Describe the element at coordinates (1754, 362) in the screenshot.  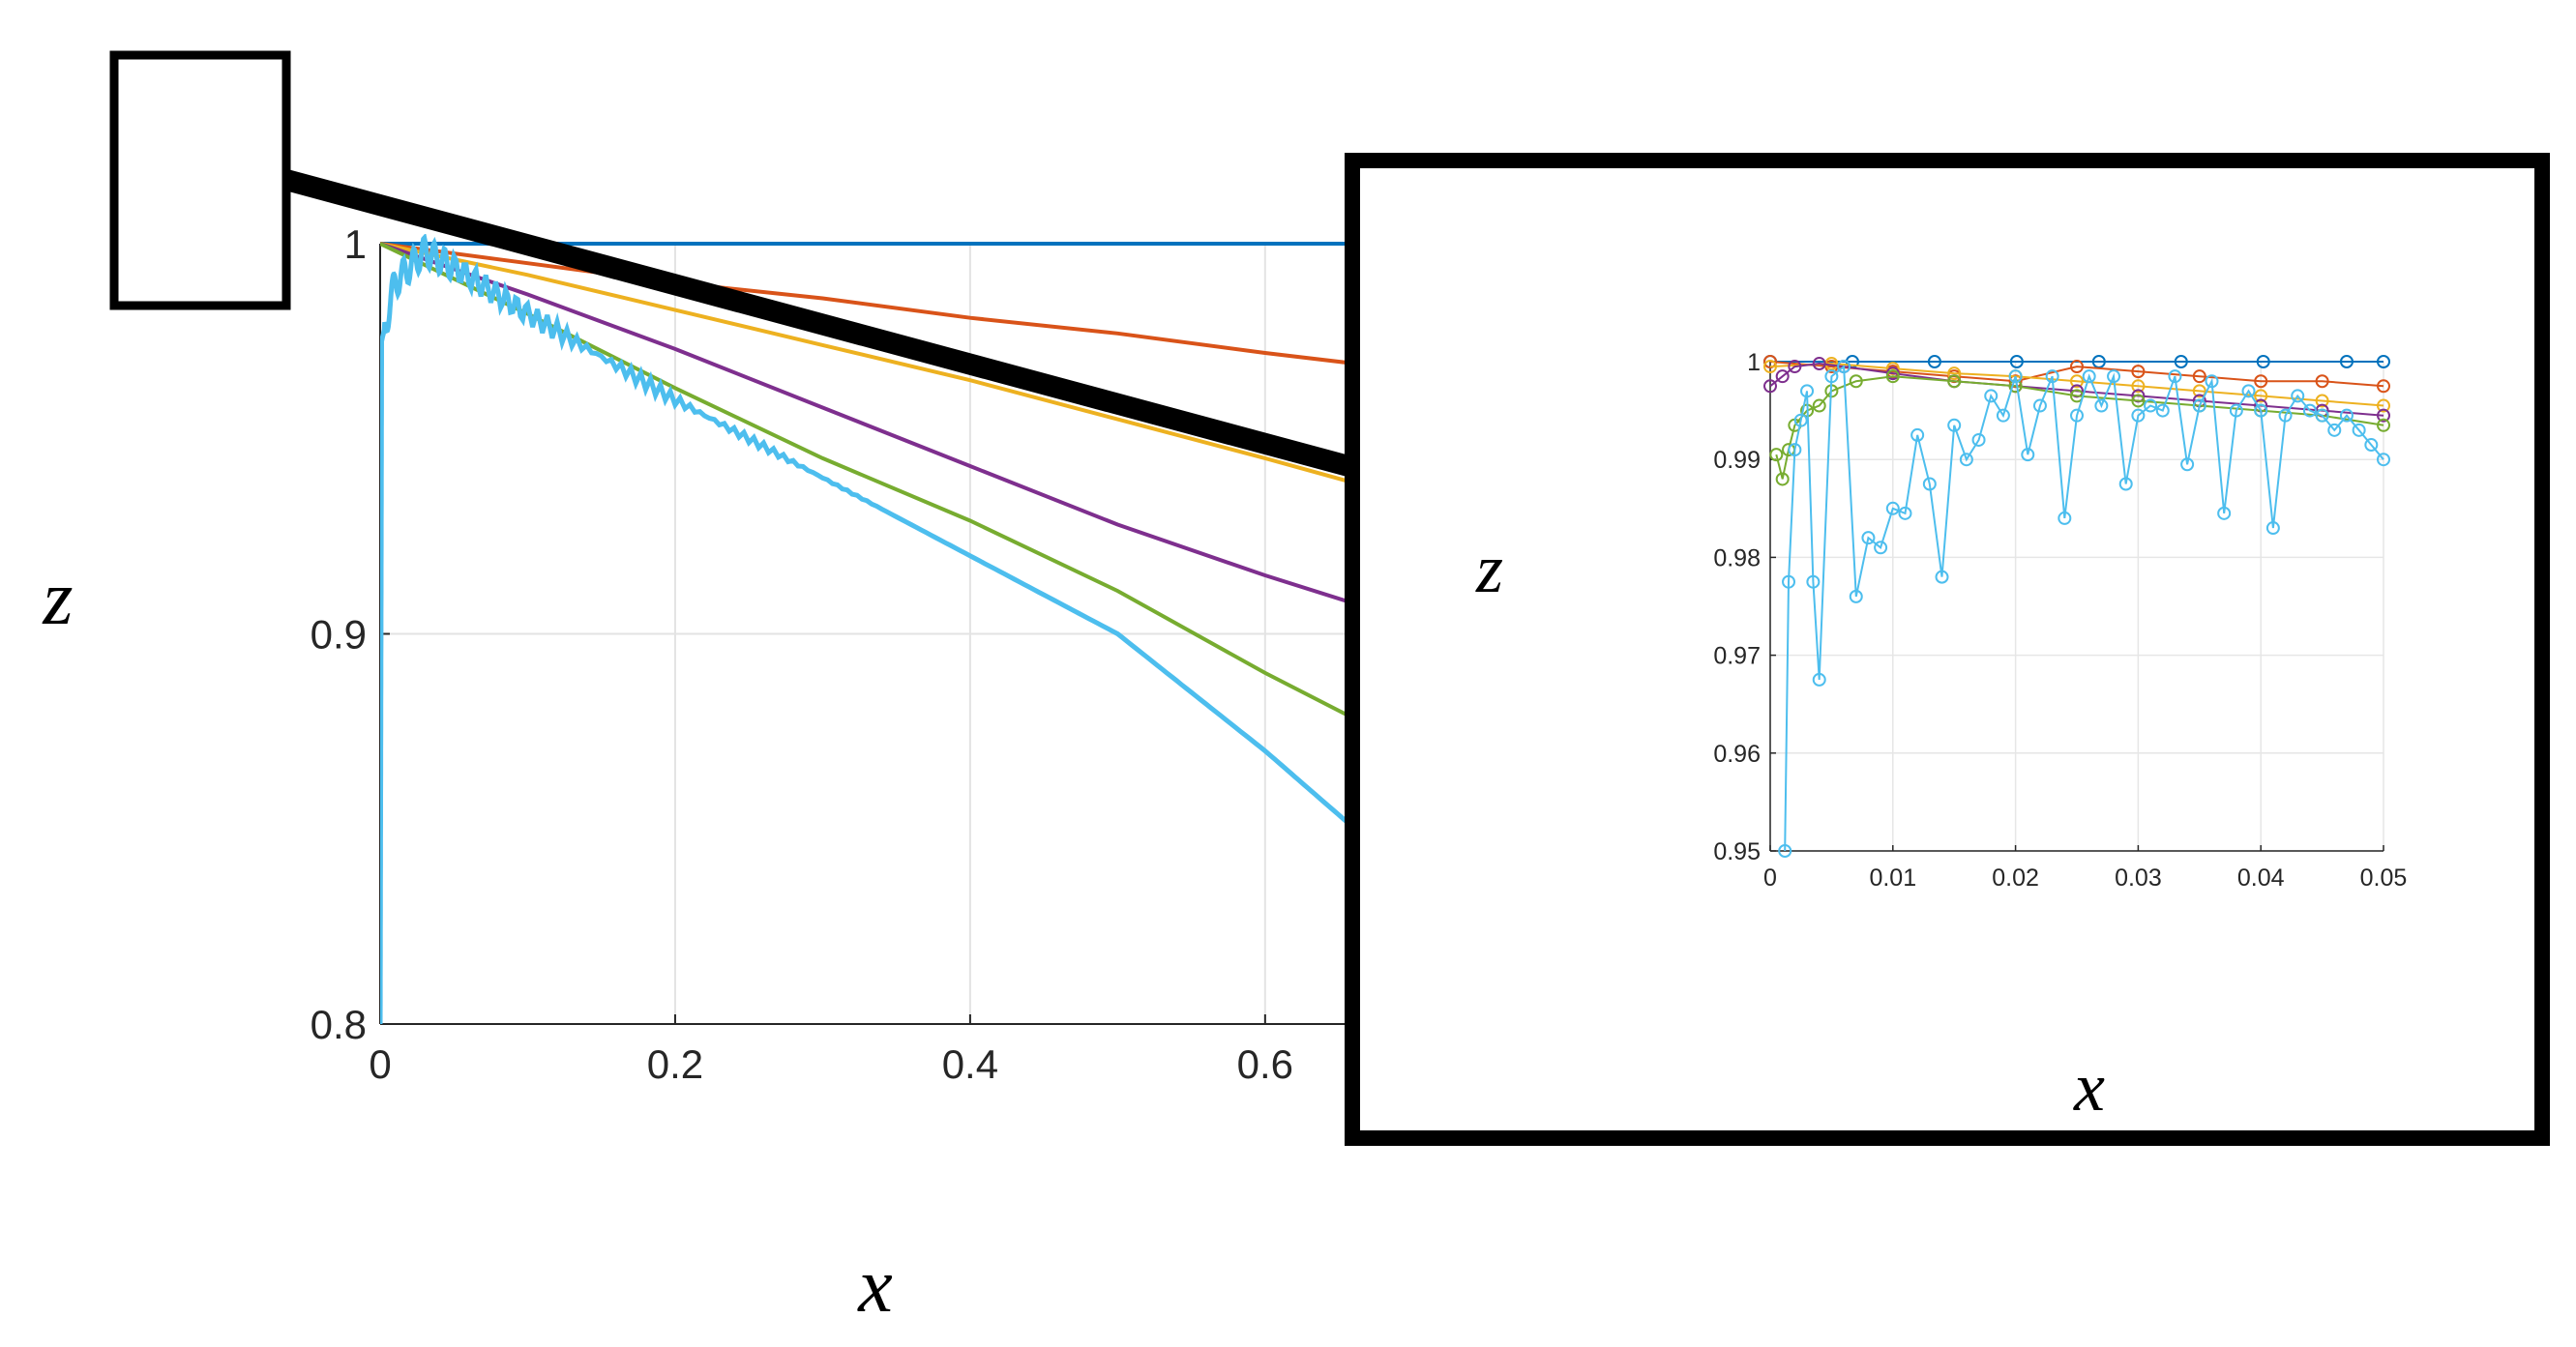
I see `inset-y-tick-label: 1` at that location.